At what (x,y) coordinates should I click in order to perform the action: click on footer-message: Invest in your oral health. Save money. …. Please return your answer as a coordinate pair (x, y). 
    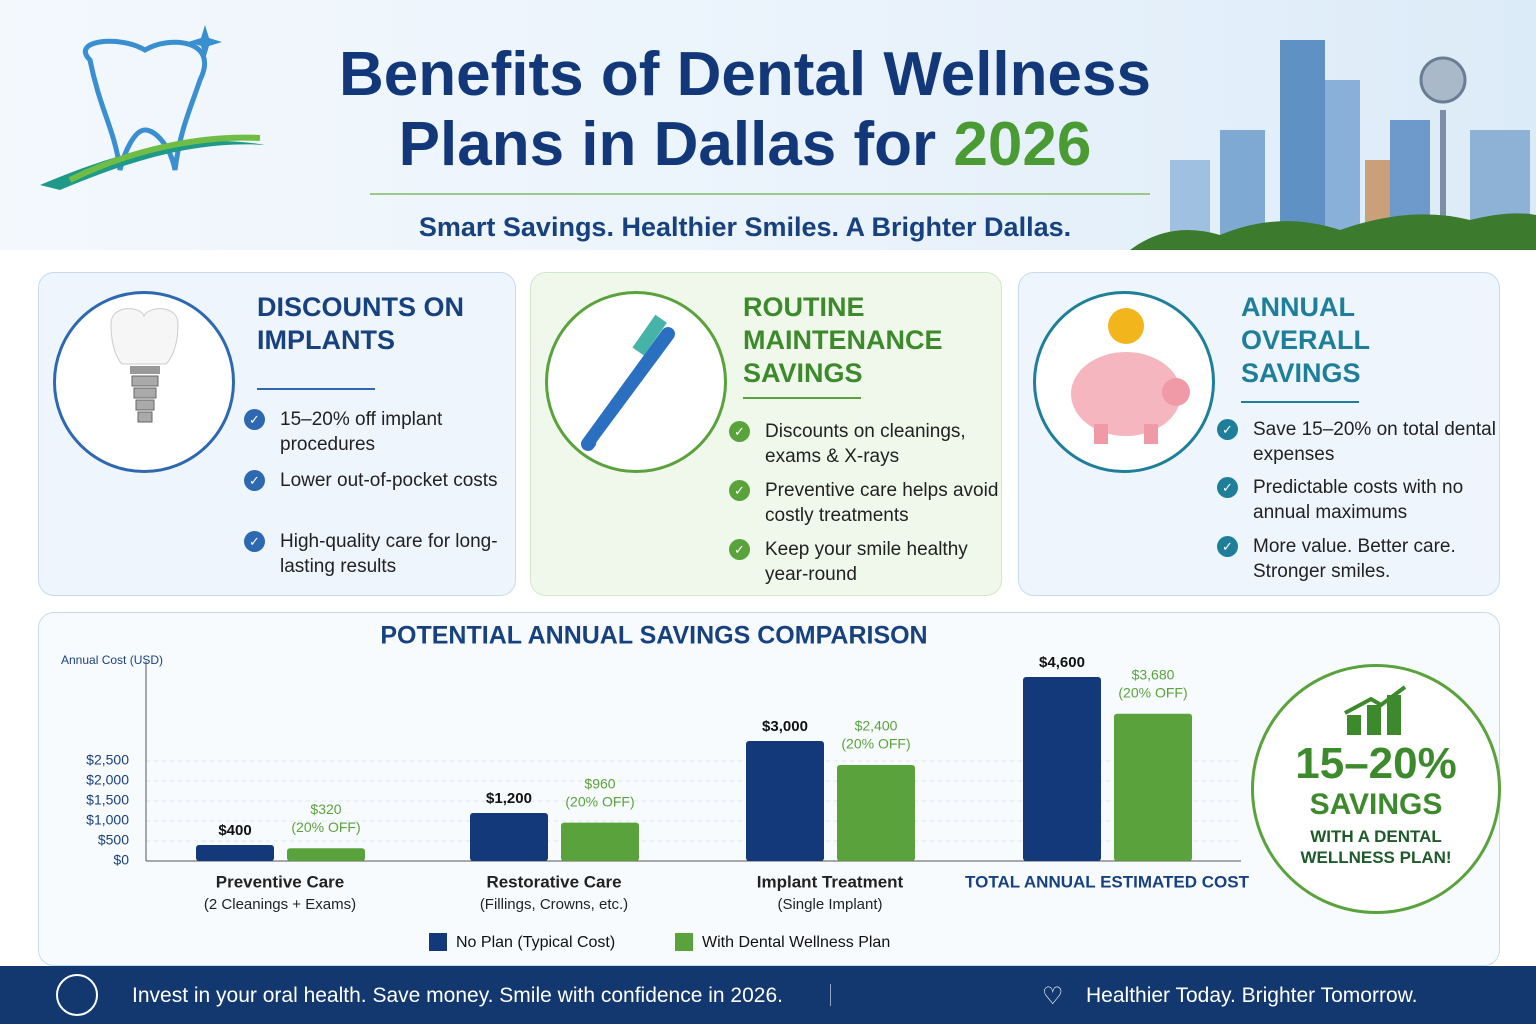
    Looking at the image, I should click on (457, 995).